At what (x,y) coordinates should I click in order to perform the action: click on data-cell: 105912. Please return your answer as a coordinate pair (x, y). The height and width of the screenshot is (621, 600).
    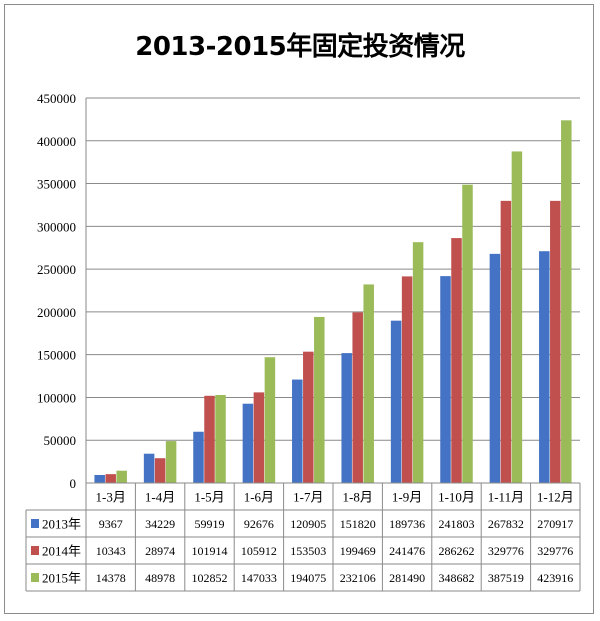
    Looking at the image, I should click on (259, 551).